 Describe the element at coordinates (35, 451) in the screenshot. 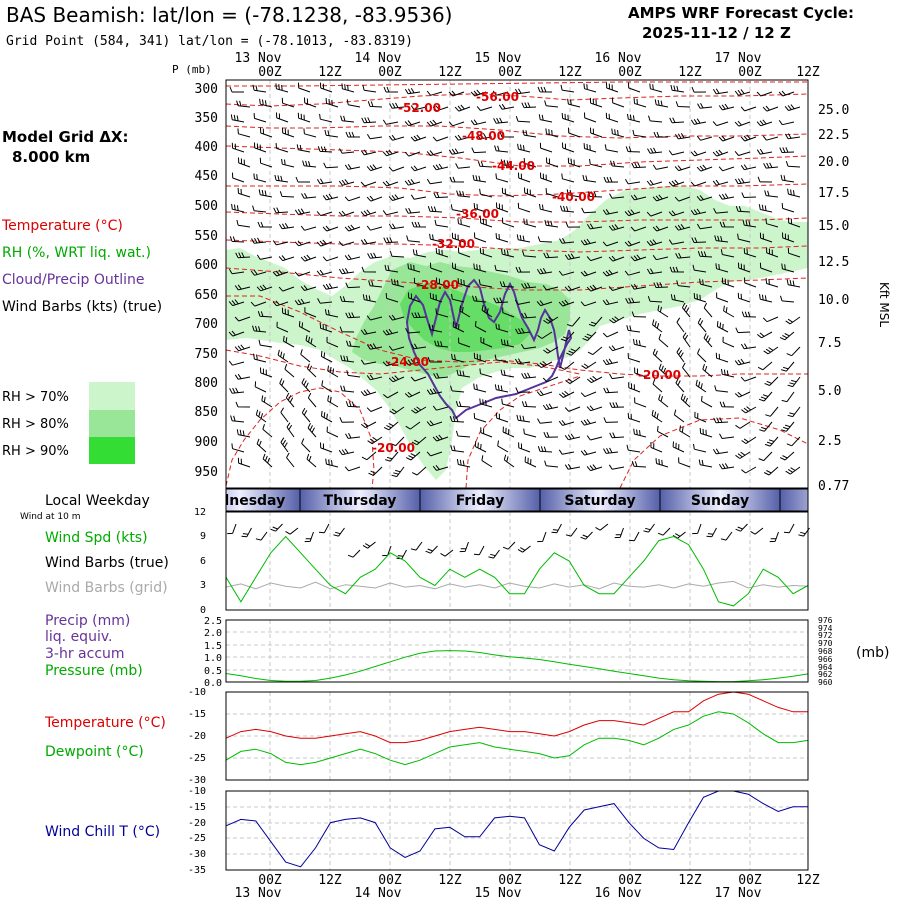

I see `legend-rh90-label: RH > 90%` at that location.